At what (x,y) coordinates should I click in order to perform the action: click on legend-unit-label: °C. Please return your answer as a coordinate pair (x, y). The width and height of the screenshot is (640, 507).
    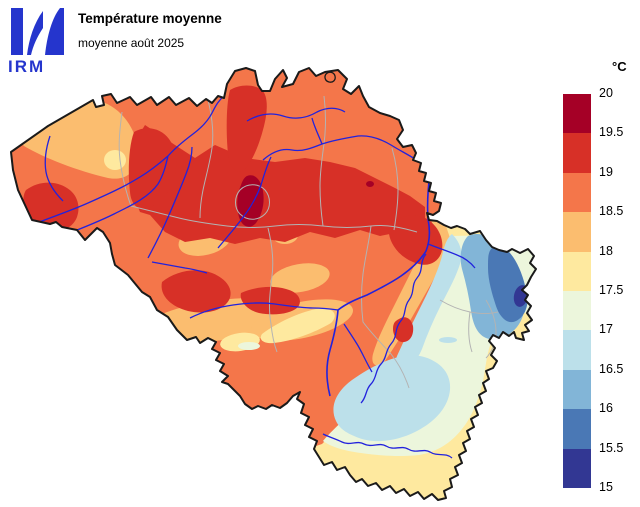
    Looking at the image, I should click on (619, 66).